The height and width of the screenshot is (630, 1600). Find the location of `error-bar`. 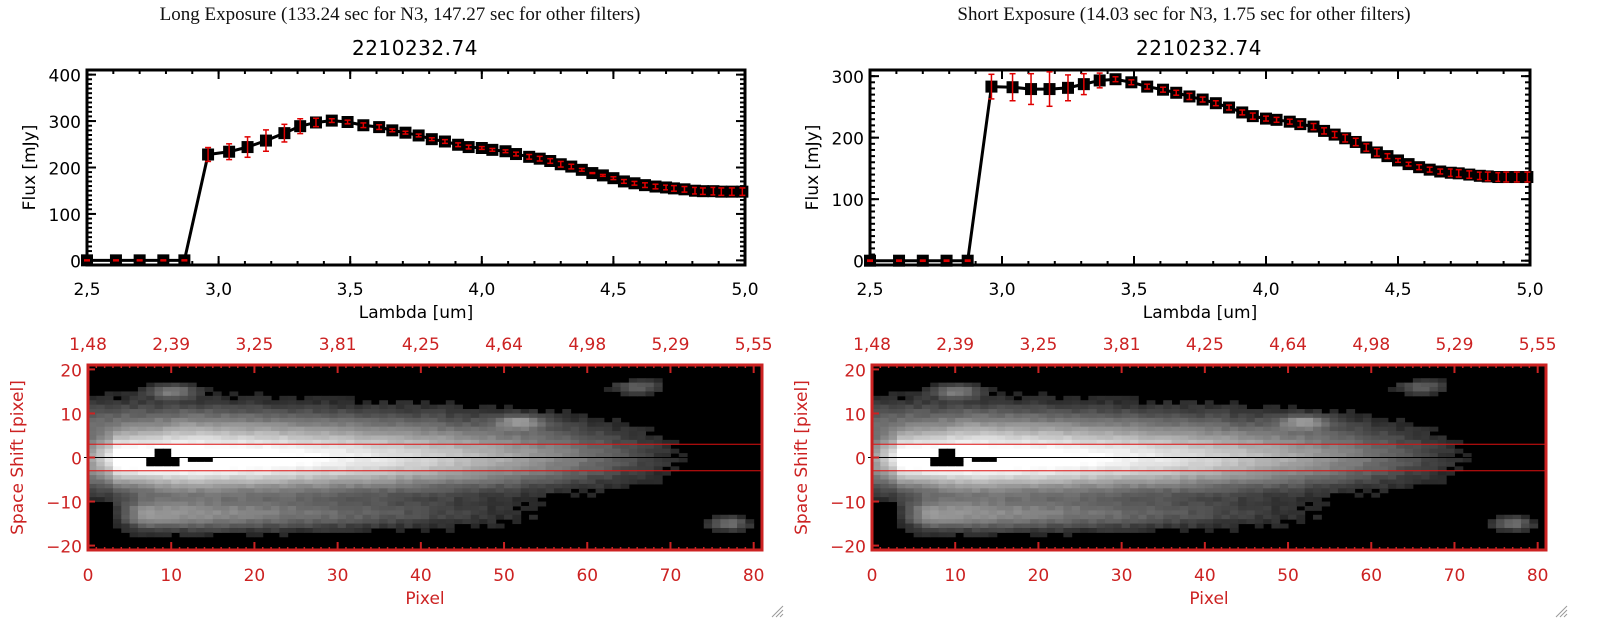

error-bar is located at coordinates (363, 125).